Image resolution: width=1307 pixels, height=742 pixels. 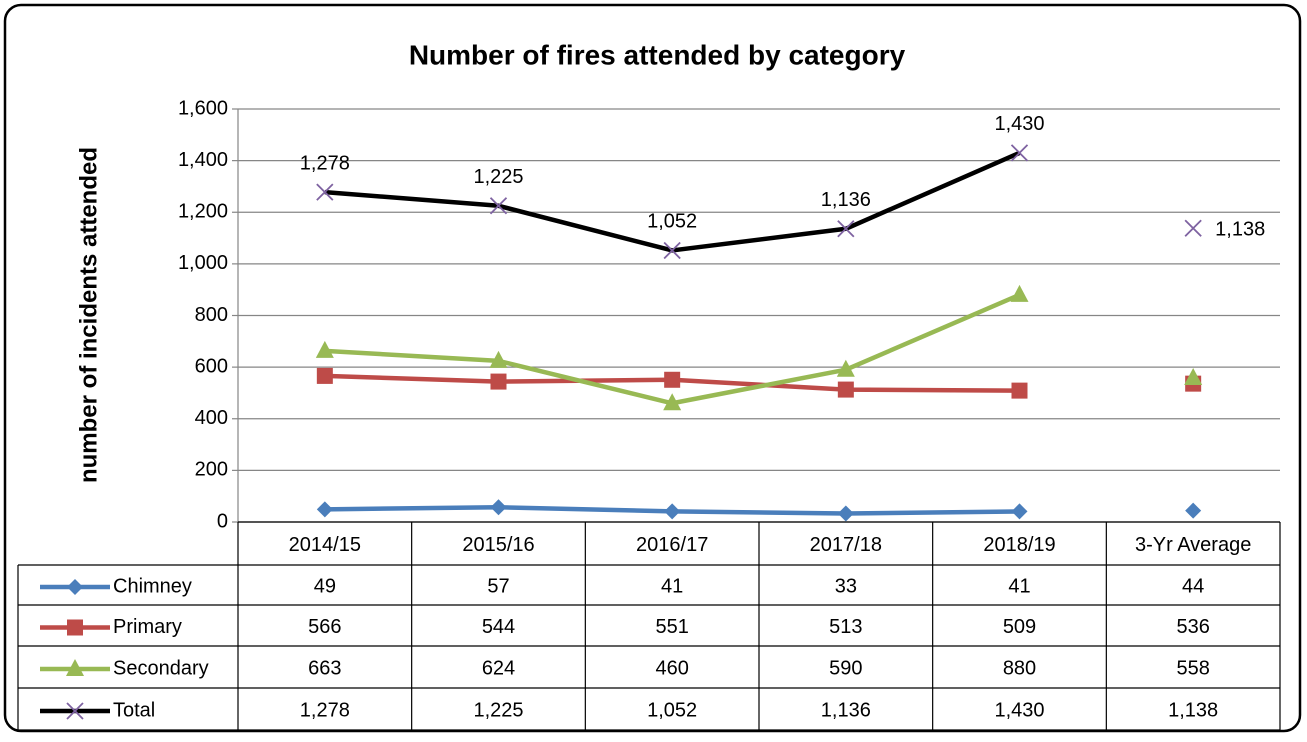 I want to click on x-tick-label: 2018/19, so click(x=1019, y=545).